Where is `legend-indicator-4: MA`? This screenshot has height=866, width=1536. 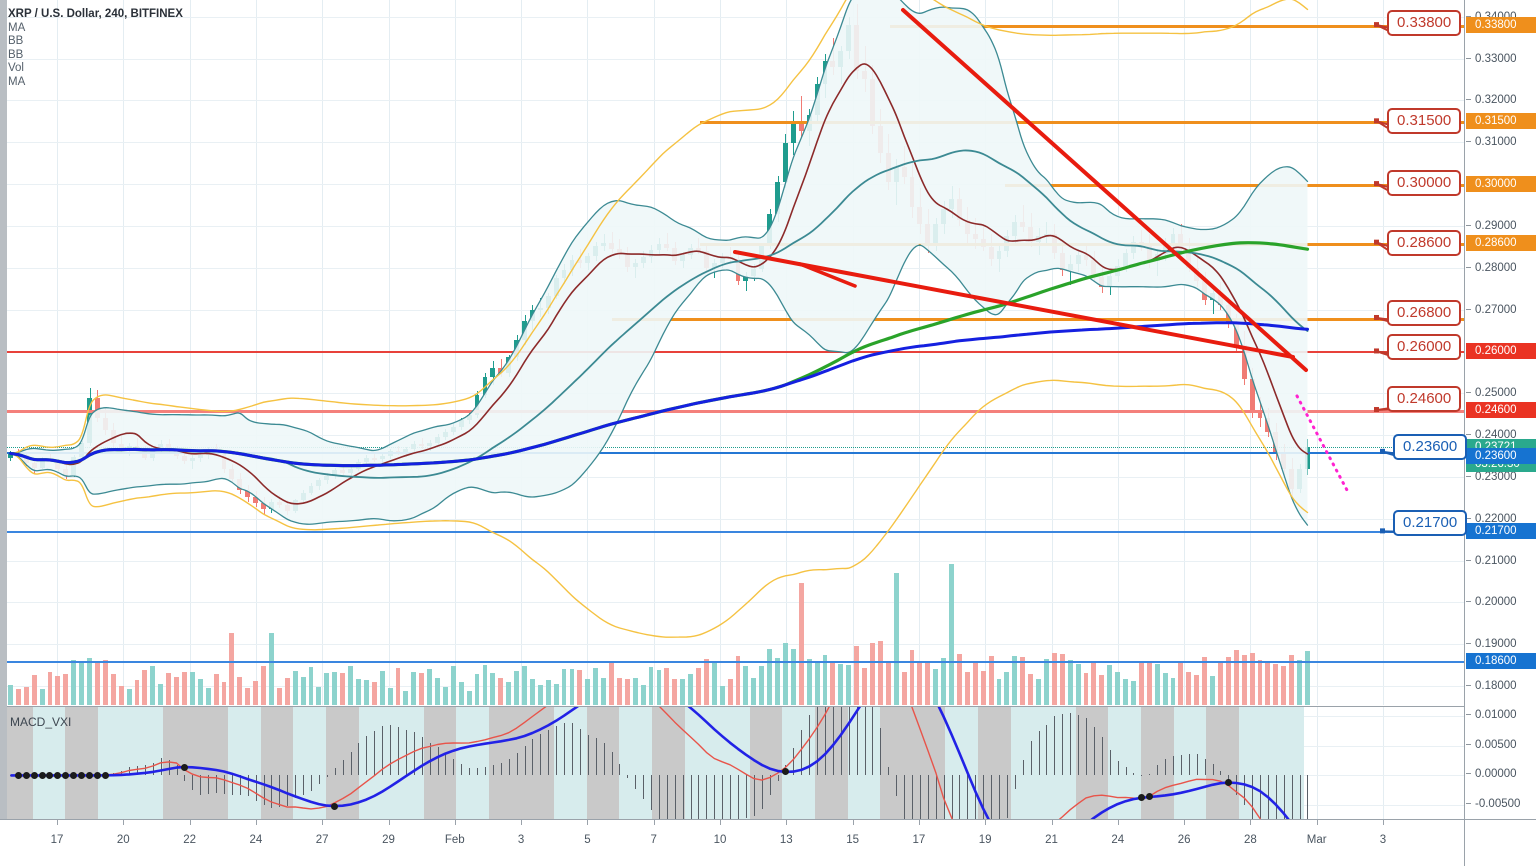 legend-indicator-4: MA is located at coordinates (17, 81).